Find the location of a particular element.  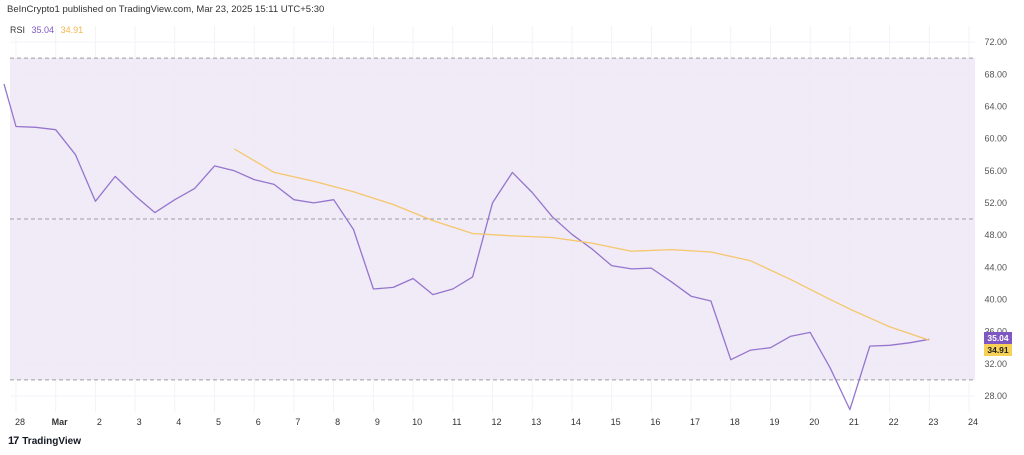

x-tick-label: 13 is located at coordinates (536, 422).